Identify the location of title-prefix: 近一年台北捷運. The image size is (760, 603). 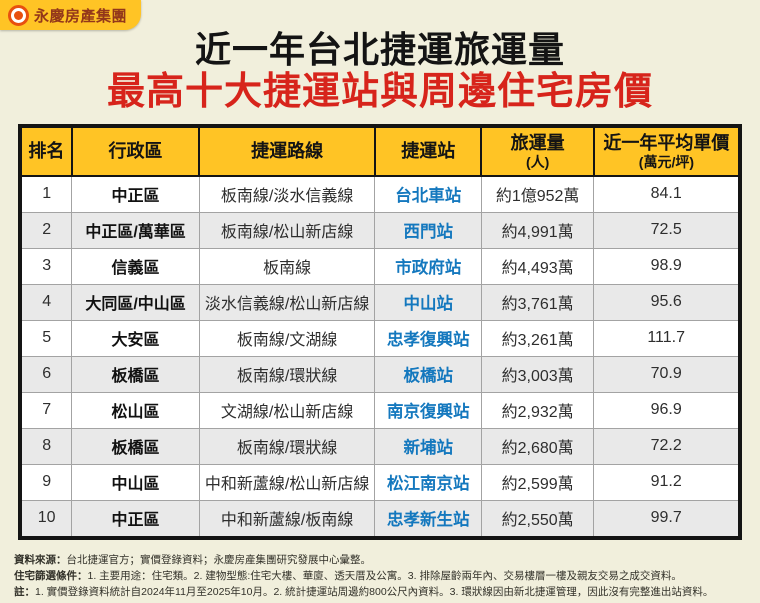
(324, 49).